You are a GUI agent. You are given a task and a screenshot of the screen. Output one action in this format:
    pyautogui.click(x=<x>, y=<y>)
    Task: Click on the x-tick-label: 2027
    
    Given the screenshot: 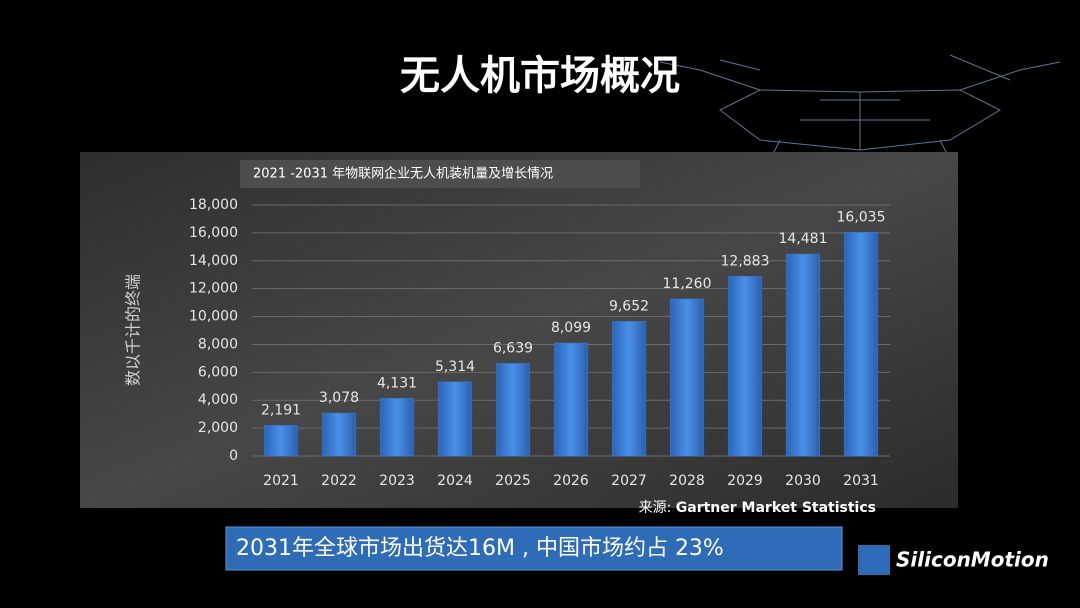 What is the action you would take?
    pyautogui.click(x=629, y=481)
    